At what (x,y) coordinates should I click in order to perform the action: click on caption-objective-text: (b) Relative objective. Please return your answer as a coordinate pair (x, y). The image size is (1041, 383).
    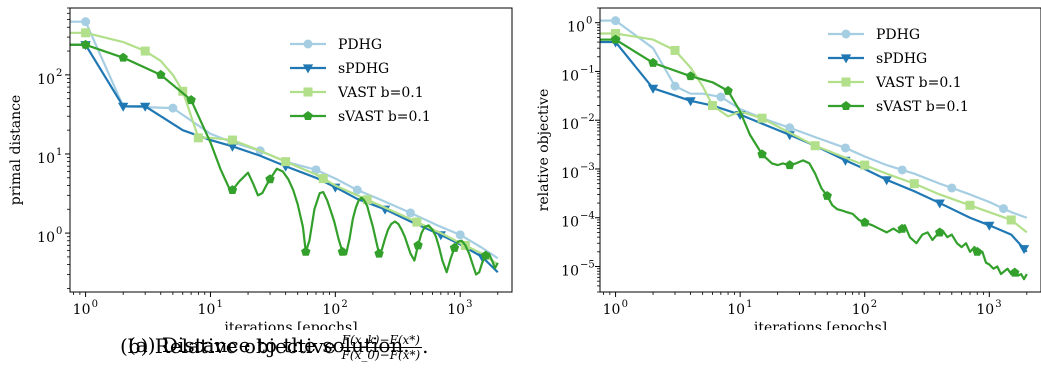
    Looking at the image, I should click on (228, 346).